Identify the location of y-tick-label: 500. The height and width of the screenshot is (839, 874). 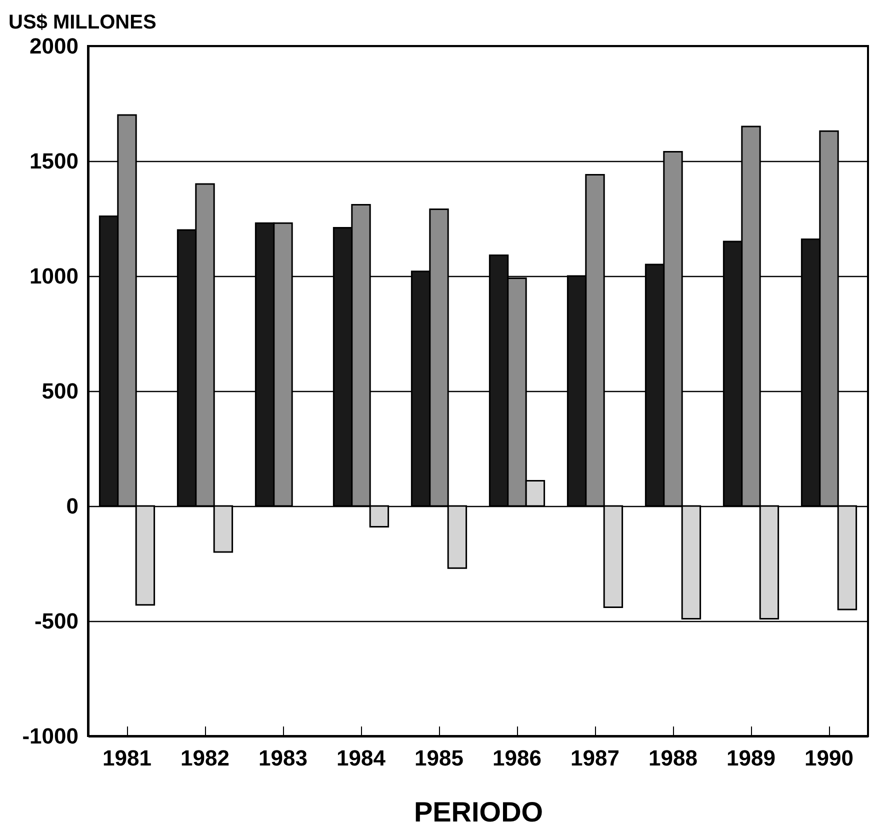
(60, 391).